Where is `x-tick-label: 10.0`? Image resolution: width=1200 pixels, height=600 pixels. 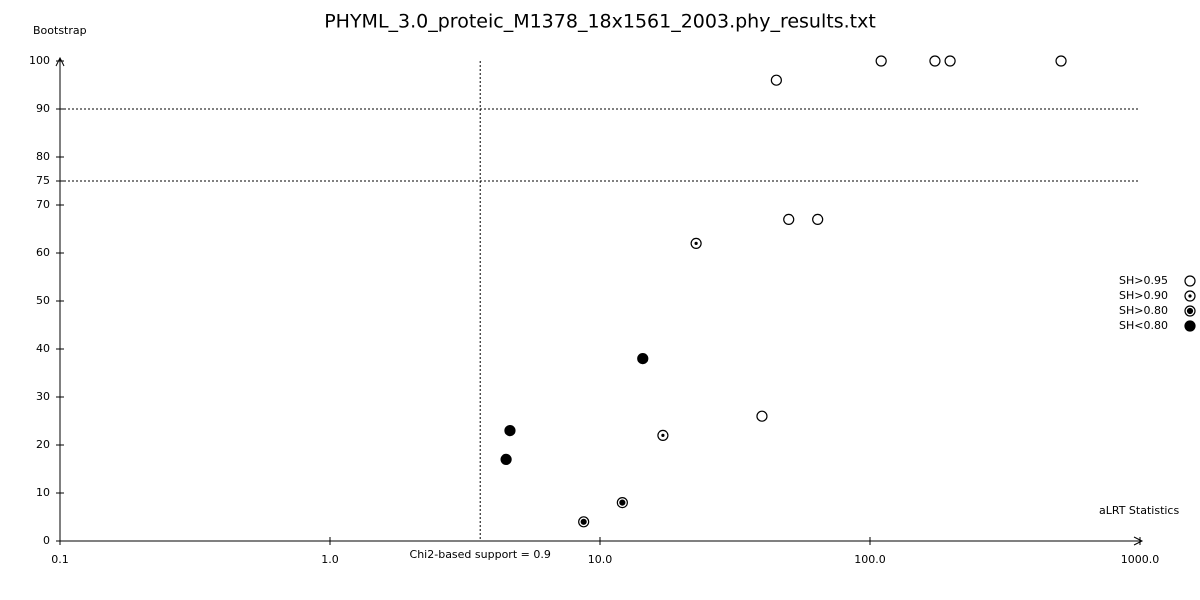 x-tick-label: 10.0 is located at coordinates (600, 559).